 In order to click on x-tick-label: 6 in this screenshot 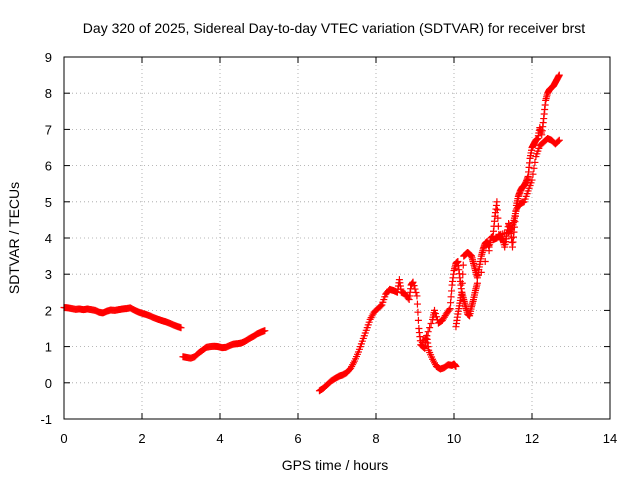, I will do `click(297, 438)`.